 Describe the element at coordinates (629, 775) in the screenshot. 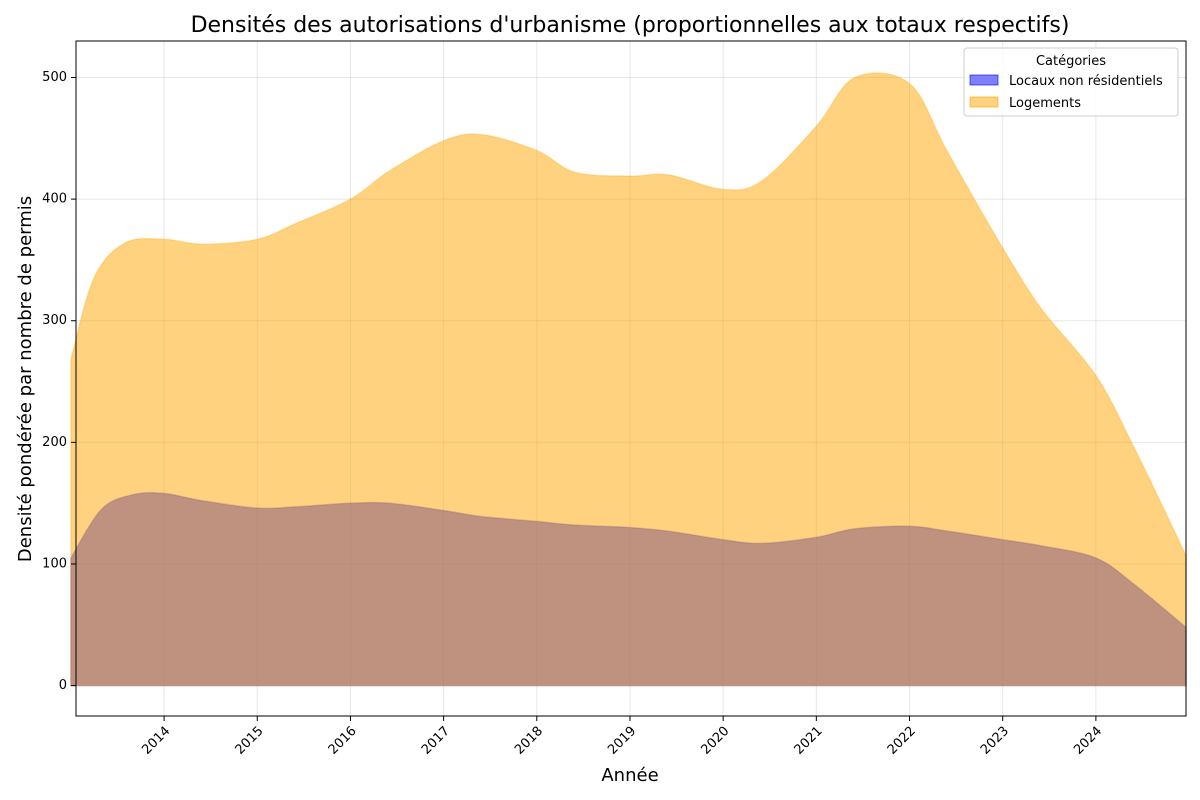

I see `x-axis-title: Année` at that location.